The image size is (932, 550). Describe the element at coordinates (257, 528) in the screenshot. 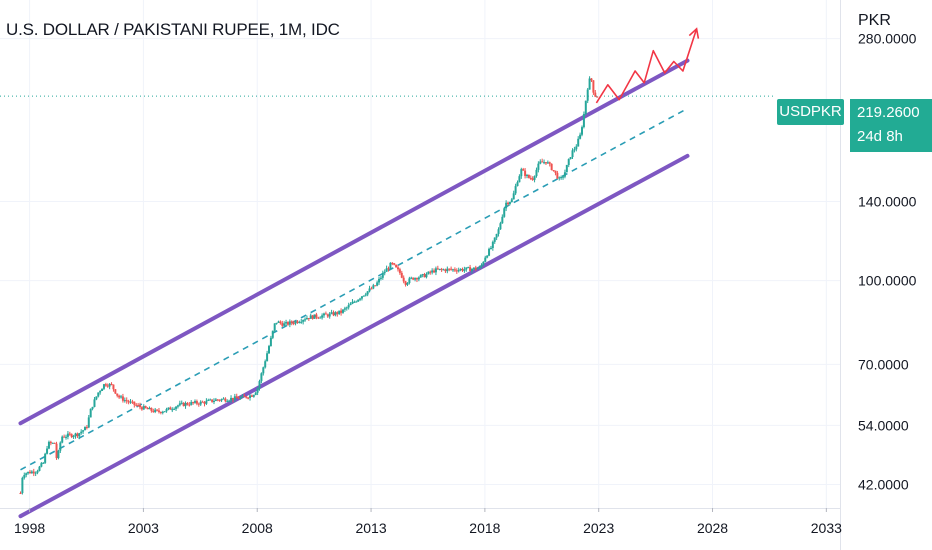

I see `x-tick-label: 2008` at that location.